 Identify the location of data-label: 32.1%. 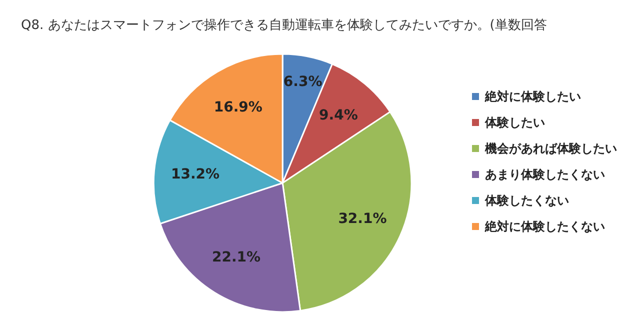
(362, 219).